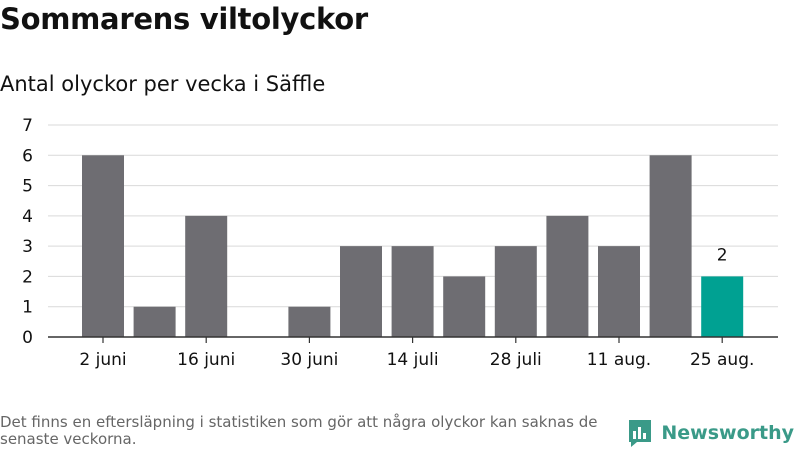  Describe the element at coordinates (206, 360) in the screenshot. I see `x-tick-label: 16 juni` at that location.